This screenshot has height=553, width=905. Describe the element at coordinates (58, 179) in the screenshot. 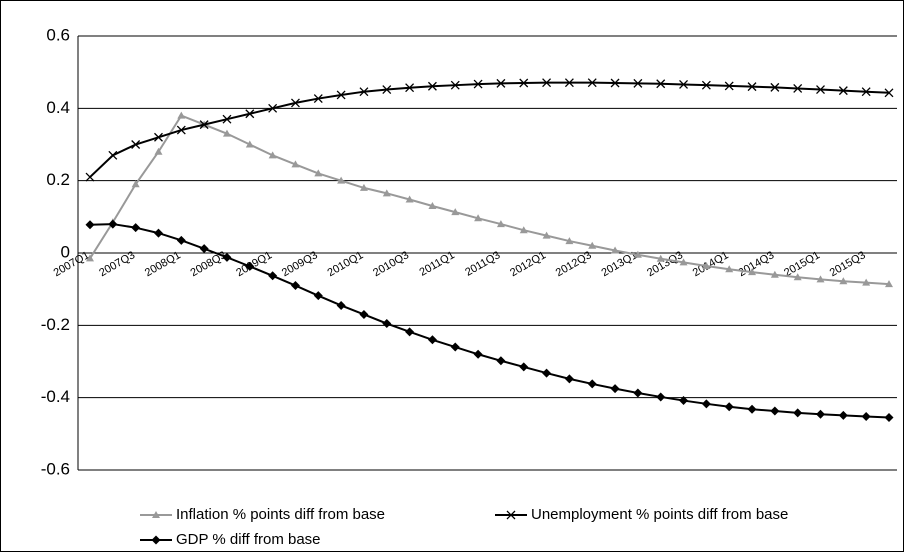

I see `y-tick-label: 0.2` at that location.